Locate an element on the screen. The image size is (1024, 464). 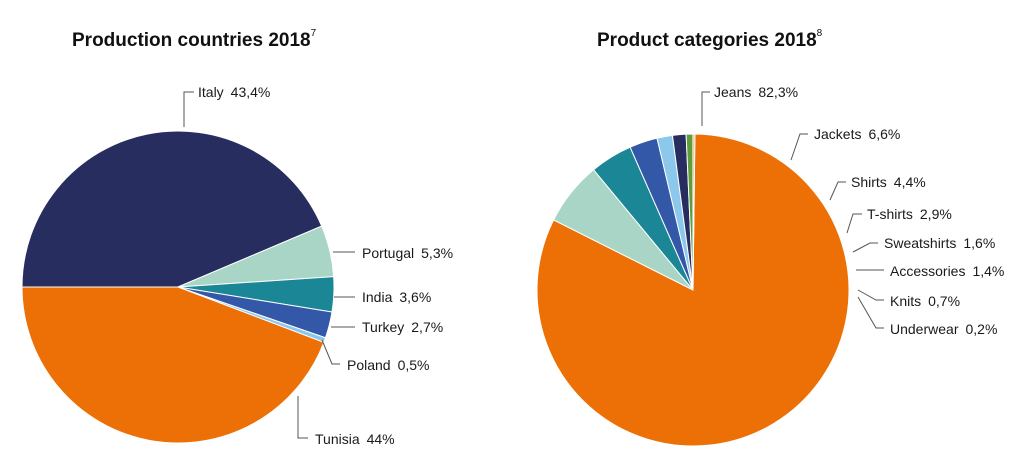
pie-slice-italy is located at coordinates (172, 209).